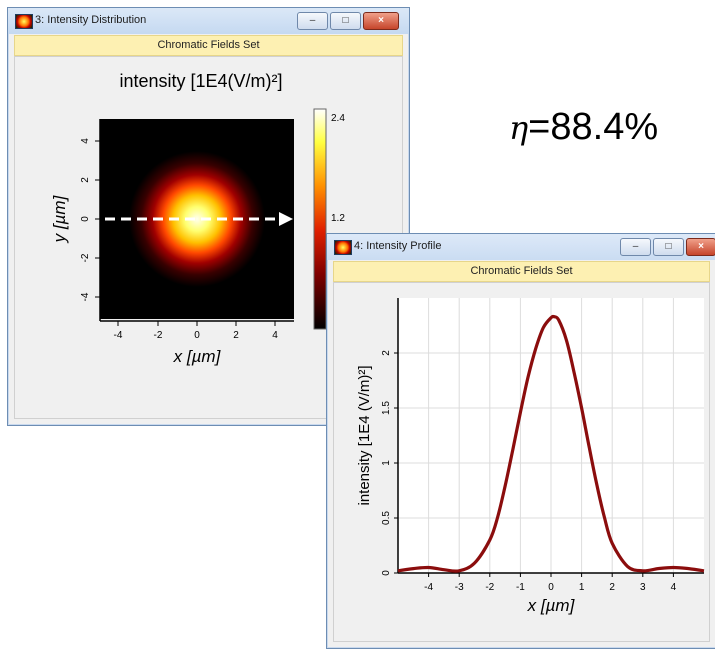 The image size is (715, 649). Describe the element at coordinates (582, 587) in the screenshot. I see `x-tick-label: 1` at that location.